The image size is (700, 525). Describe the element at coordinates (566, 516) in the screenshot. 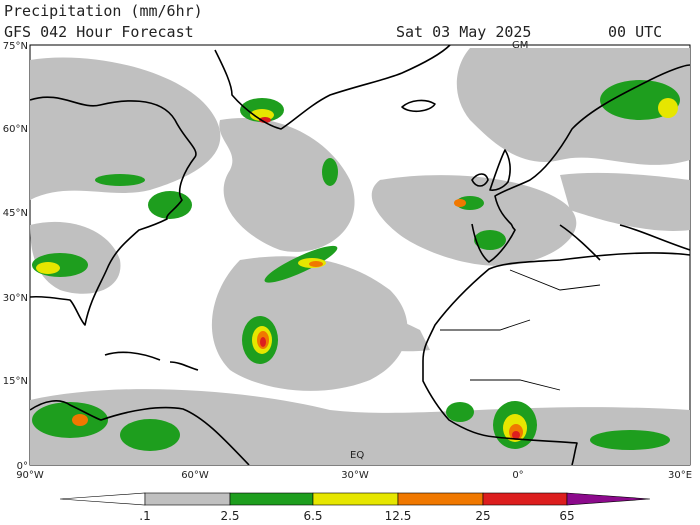

I see `colorbar-label: 65` at that location.